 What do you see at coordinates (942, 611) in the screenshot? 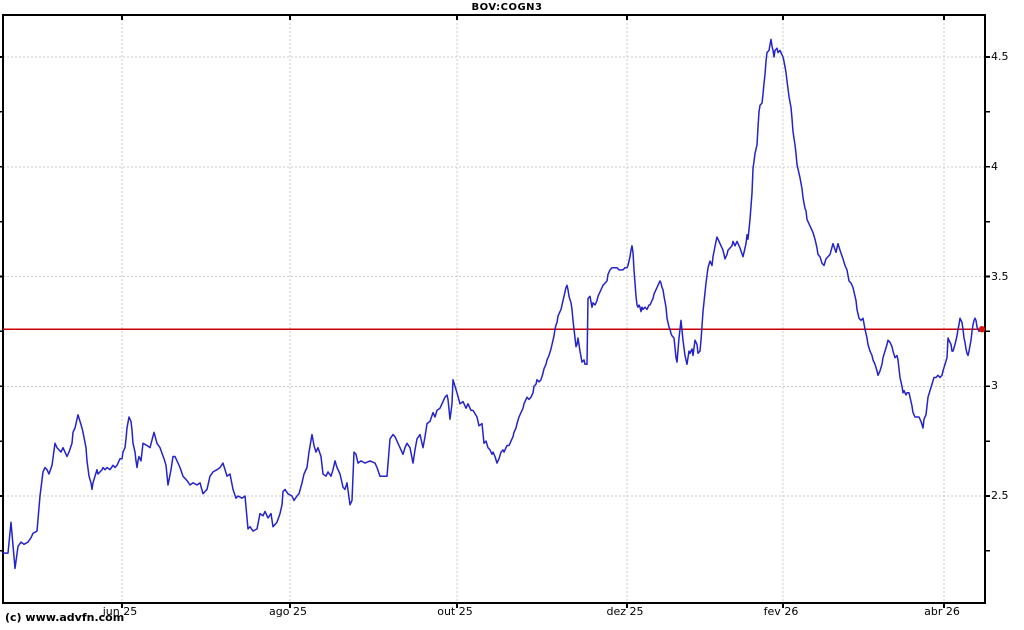
I see `x-axis-label: abr 26` at bounding box center [942, 611].